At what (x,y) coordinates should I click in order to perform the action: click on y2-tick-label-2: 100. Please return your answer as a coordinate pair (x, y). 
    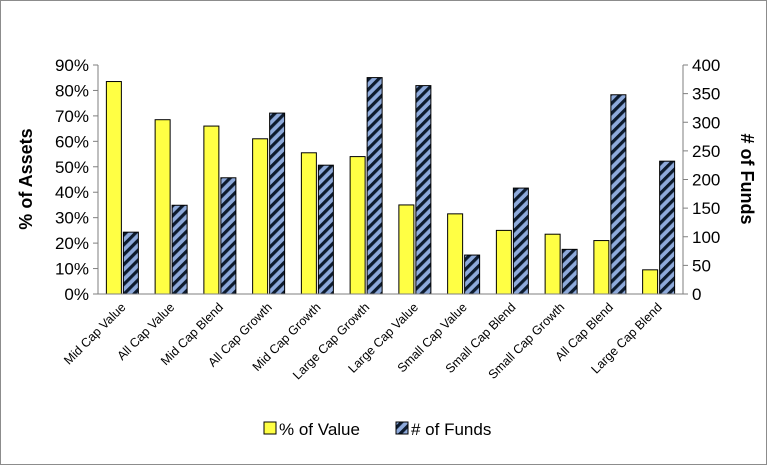
    Looking at the image, I should click on (706, 237).